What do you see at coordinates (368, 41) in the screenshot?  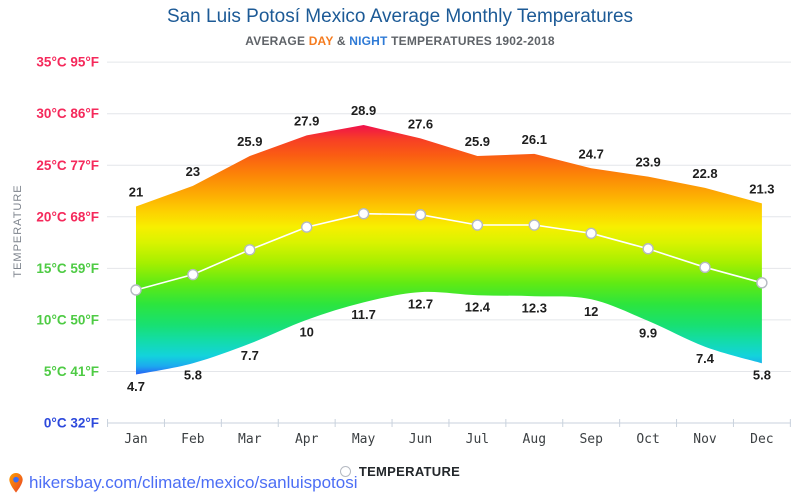 I see `subtitle-night: NIGHT` at bounding box center [368, 41].